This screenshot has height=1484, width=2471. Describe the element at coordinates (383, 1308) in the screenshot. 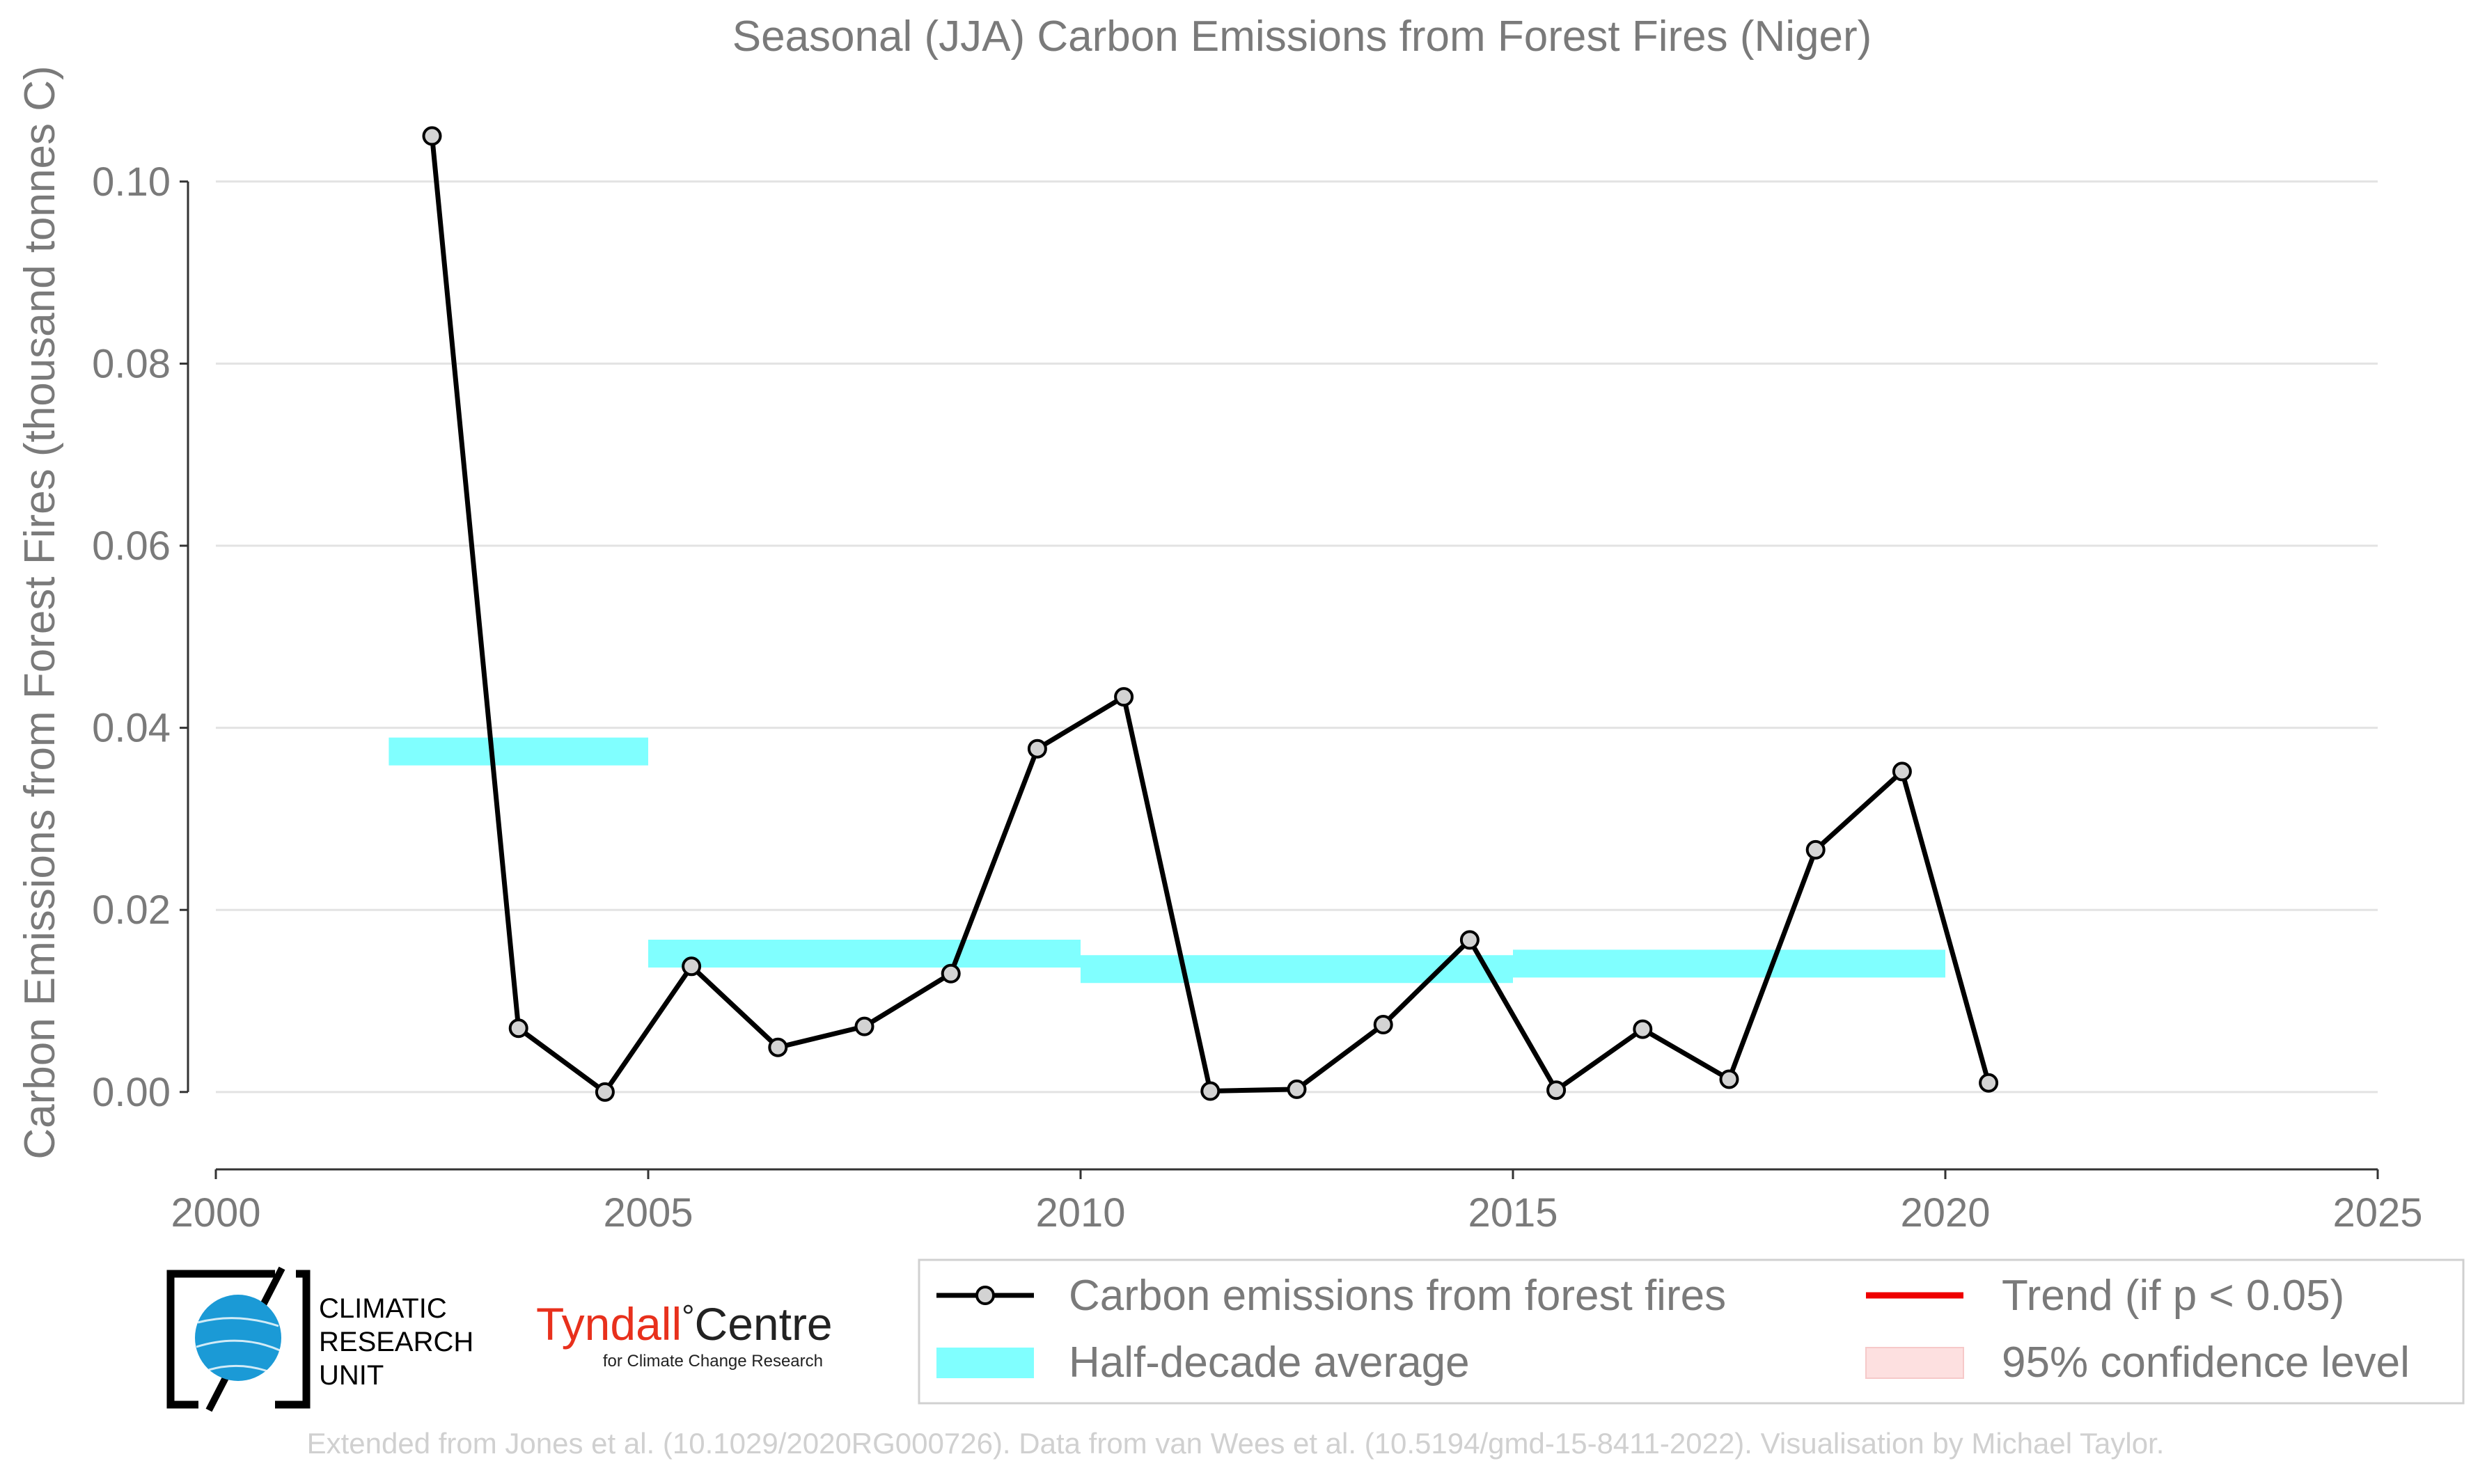

I see `cru-line-1: CLIMATIC` at that location.